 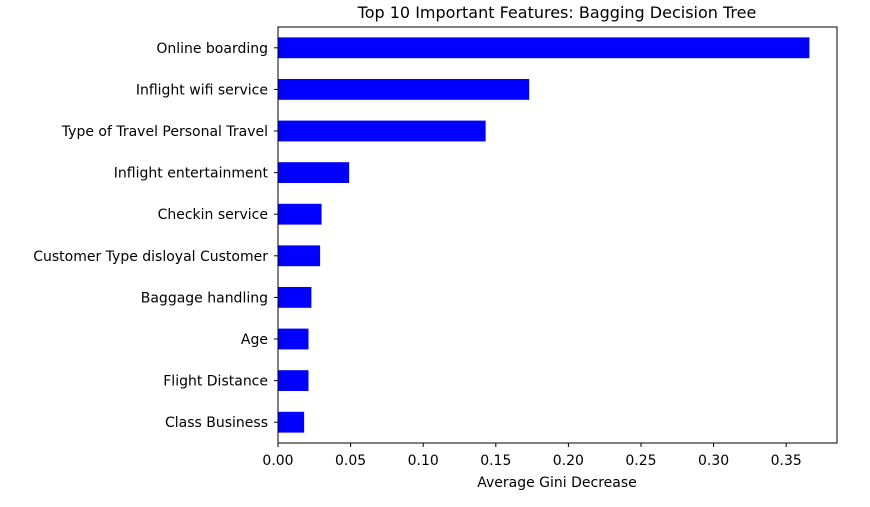 I want to click on y-tick-label: Age, so click(x=254, y=340).